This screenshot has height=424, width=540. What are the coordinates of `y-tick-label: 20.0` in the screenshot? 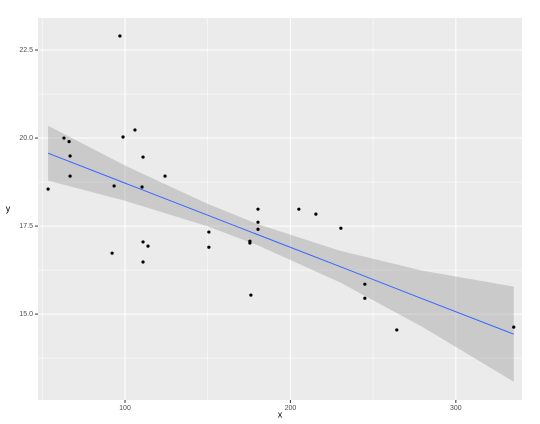 It's located at (26, 138).